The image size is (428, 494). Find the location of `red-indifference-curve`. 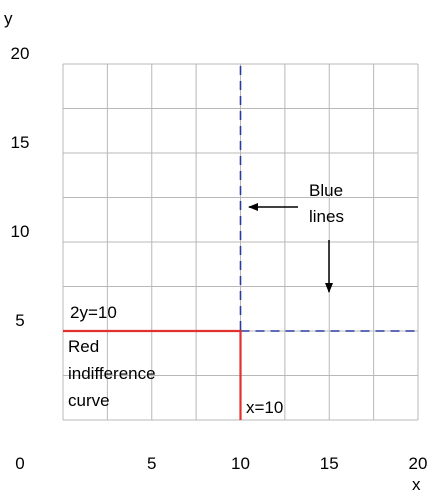

red-indifference-curve is located at coordinates (152, 374).